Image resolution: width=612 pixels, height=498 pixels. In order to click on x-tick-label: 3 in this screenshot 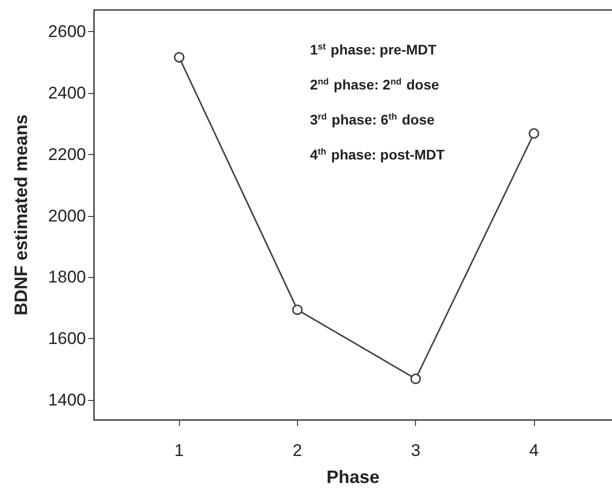, I will do `click(415, 450)`.